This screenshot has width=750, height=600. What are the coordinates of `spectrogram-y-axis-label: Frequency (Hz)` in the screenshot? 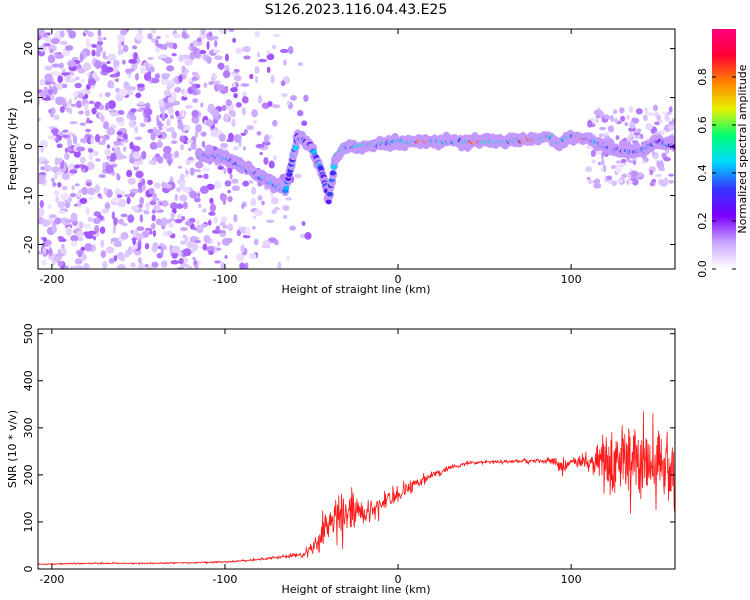 It's located at (12, 149).